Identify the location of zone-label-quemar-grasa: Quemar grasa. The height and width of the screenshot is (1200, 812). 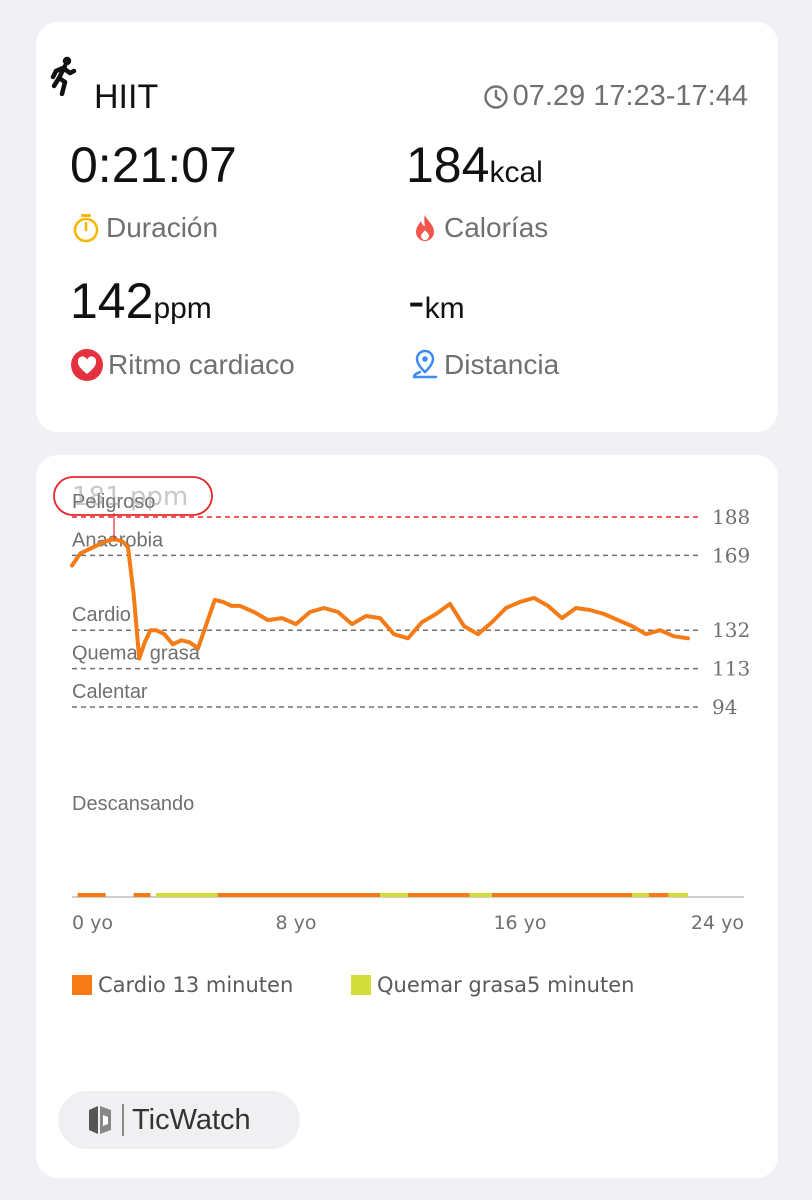
(136, 654).